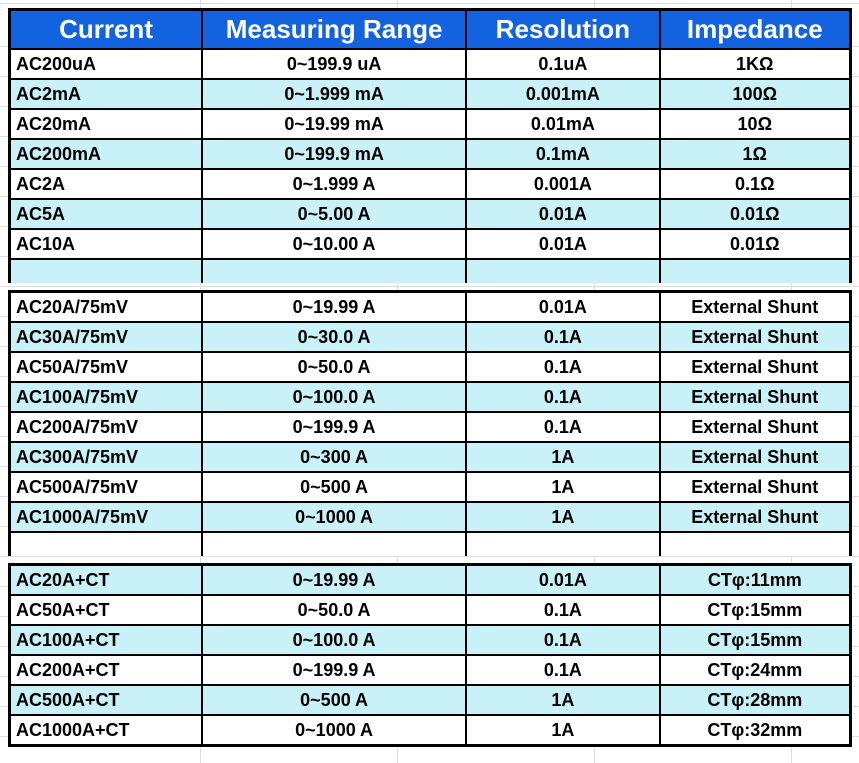 This screenshot has width=859, height=763. I want to click on table-row: AC1000A/75mV 0~1000 A 1A External Shunt, so click(430, 517).